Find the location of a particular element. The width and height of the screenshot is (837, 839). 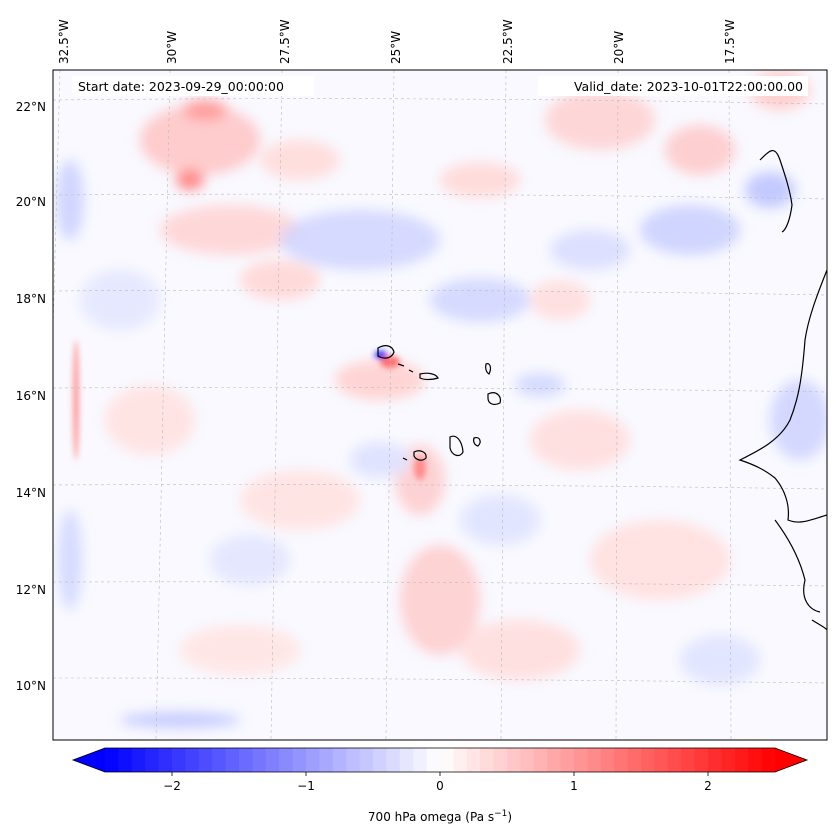

lat-label: 14°N is located at coordinates (31, 493).